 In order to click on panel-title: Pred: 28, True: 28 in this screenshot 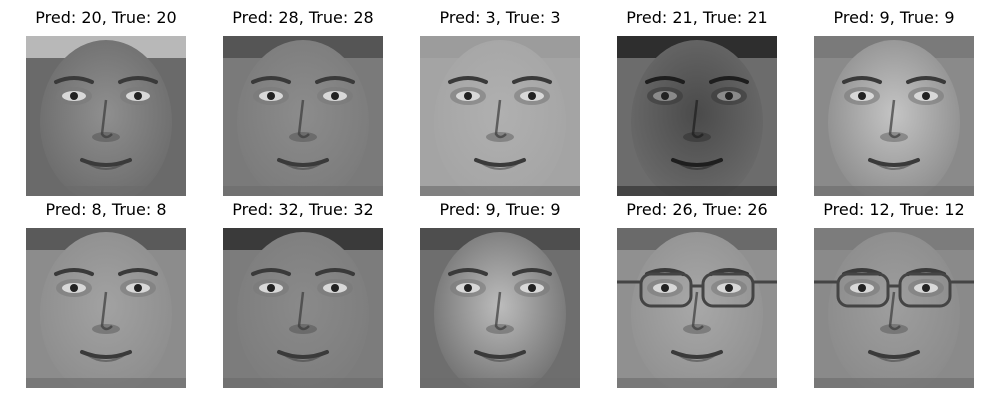, I will do `click(303, 17)`.